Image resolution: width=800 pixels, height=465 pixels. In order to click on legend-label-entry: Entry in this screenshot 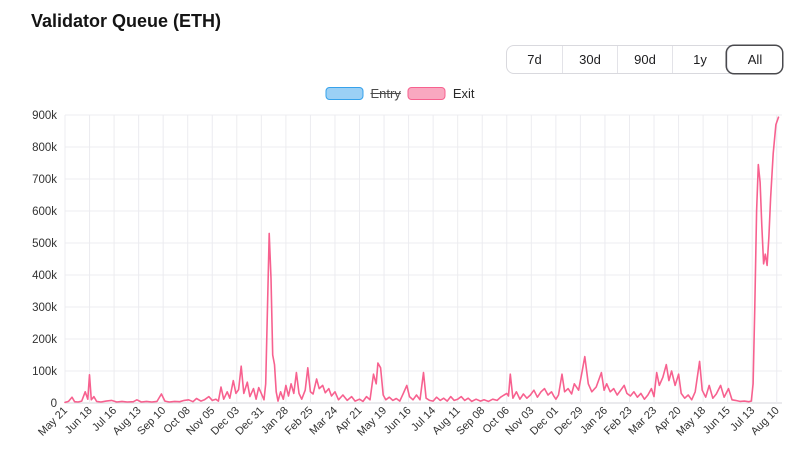, I will do `click(385, 93)`.